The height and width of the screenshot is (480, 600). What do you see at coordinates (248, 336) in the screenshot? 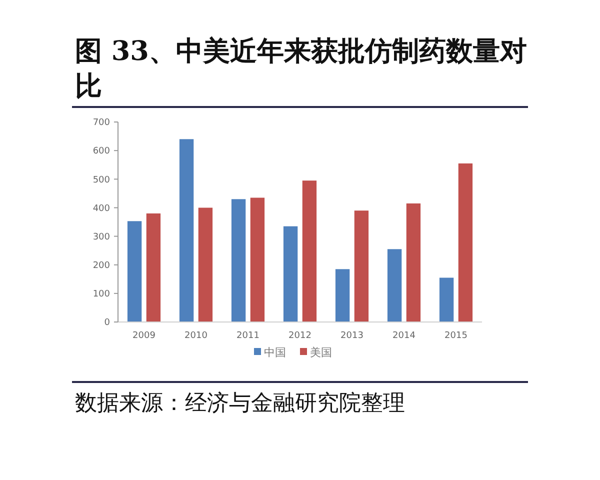
I see `x-tick-label: 2011` at bounding box center [248, 336].